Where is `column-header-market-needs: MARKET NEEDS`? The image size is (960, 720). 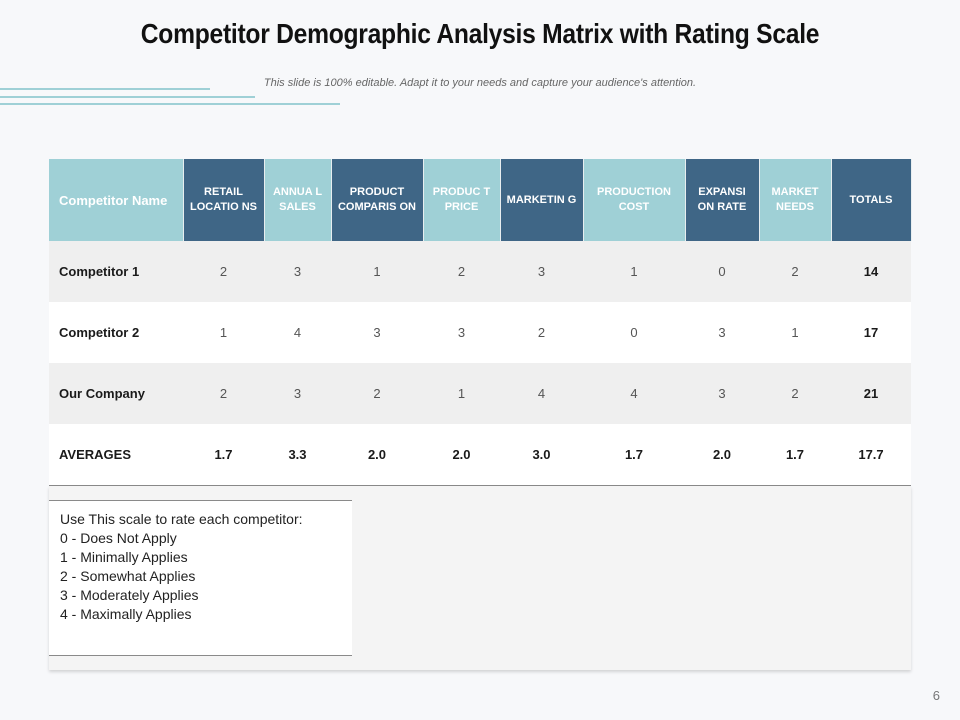 column-header-market-needs: MARKET NEEDS is located at coordinates (795, 200).